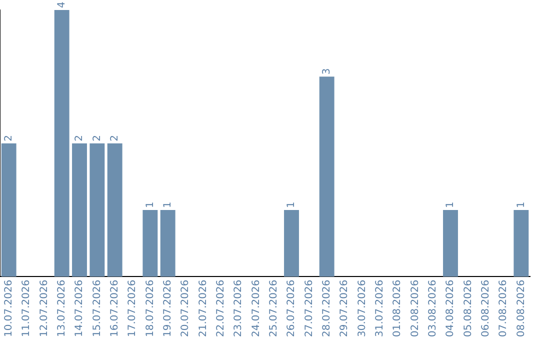  Describe the element at coordinates (468, 309) in the screenshot. I see `x-tick-label: 05.08.2026` at that location.